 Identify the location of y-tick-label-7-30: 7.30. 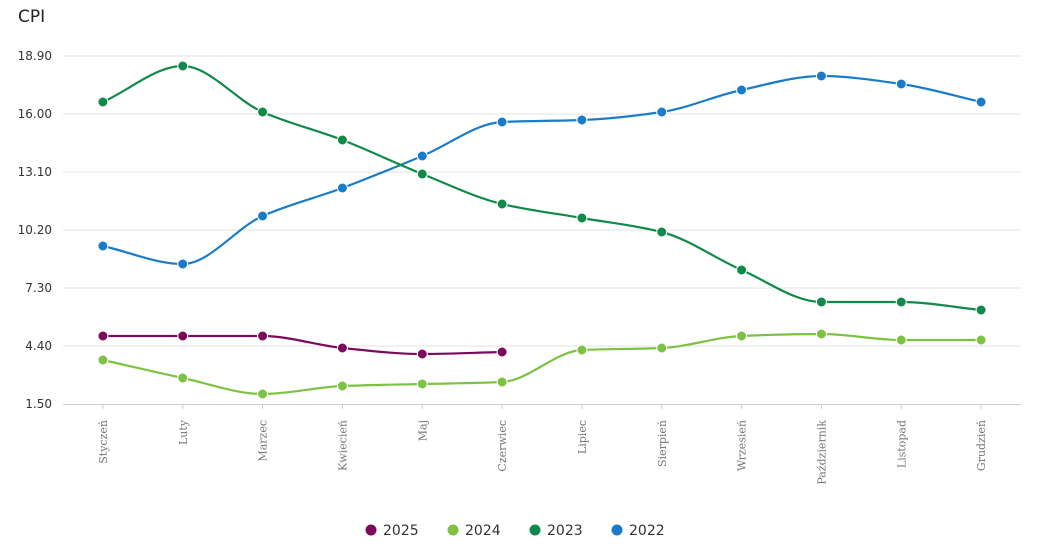
(38, 288).